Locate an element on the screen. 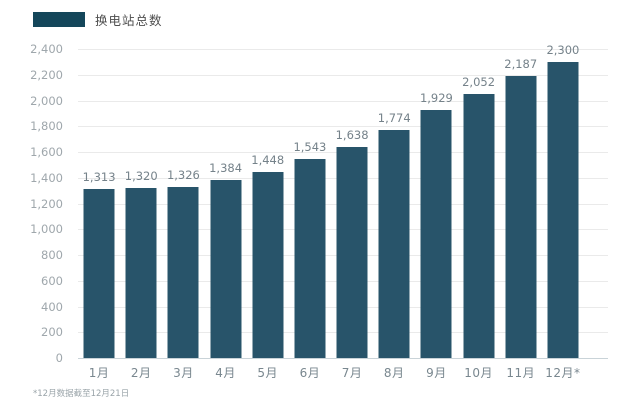 The height and width of the screenshot is (413, 620). bar-column: 1,326 3月 is located at coordinates (183, 214).